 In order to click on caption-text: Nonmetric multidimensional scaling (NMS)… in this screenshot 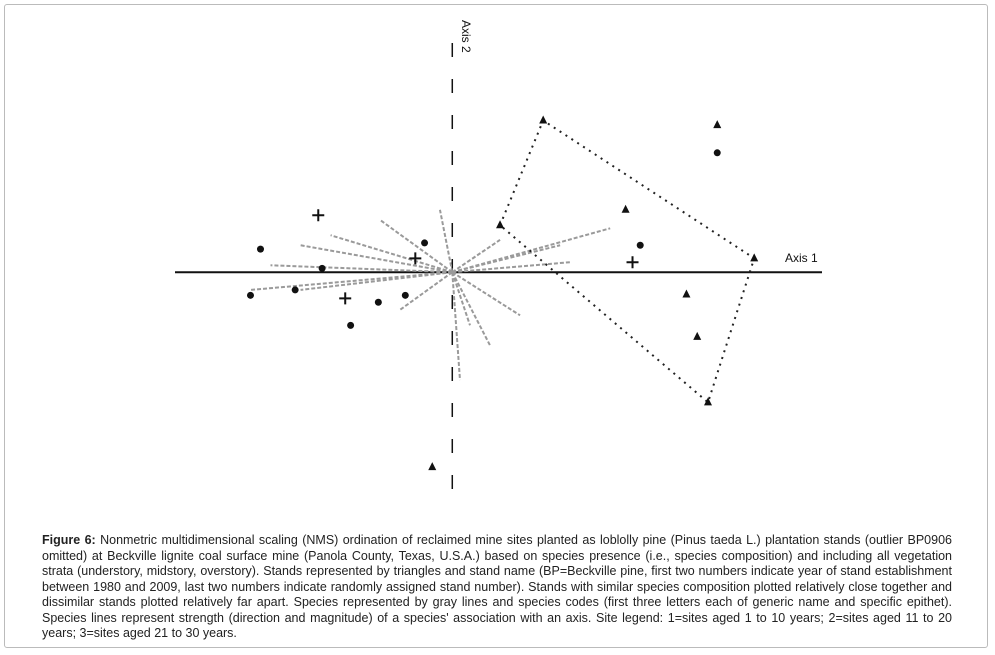, I will do `click(497, 586)`.